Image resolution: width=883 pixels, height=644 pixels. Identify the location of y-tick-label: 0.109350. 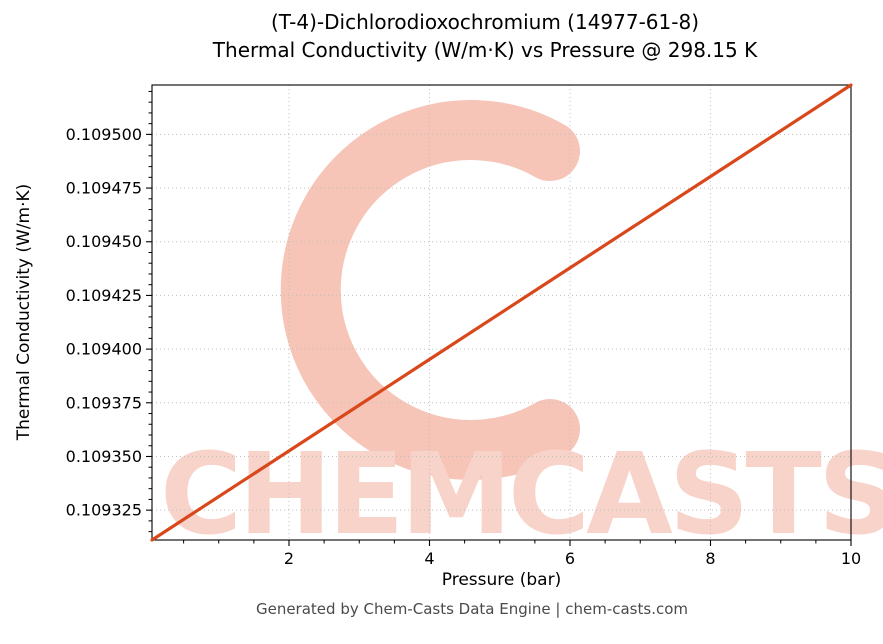
(104, 456).